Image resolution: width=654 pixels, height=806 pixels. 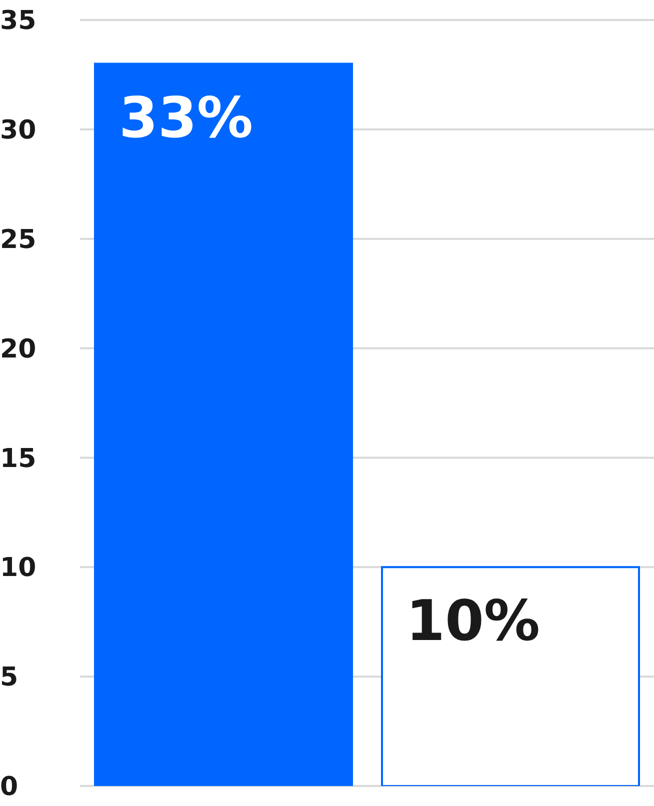 What do you see at coordinates (18, 349) in the screenshot?
I see `y-tick-label: 20` at bounding box center [18, 349].